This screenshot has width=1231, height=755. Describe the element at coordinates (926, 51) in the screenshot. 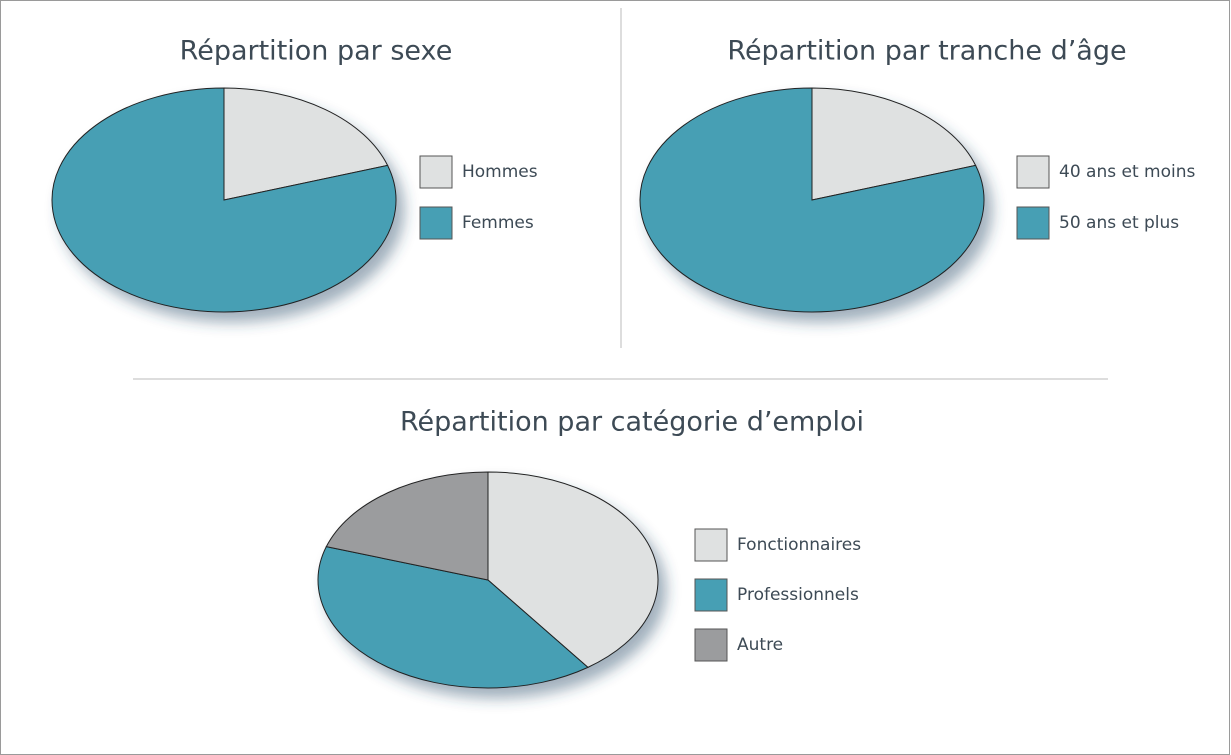

I see `chart-title: Répartition par tranche d’âge` at that location.